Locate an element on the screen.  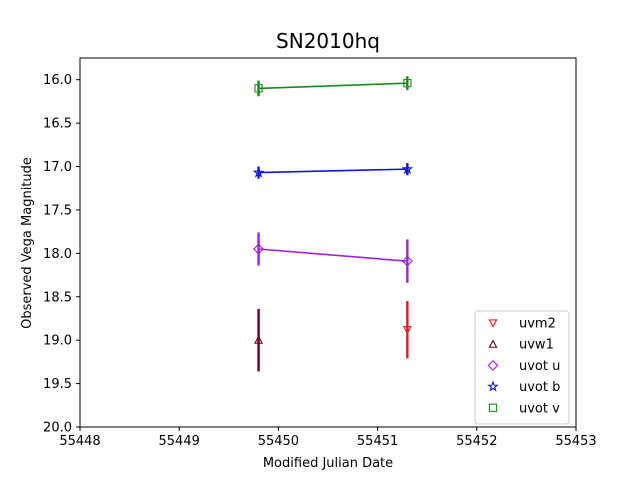
series-uvm2 is located at coordinates (407, 330).